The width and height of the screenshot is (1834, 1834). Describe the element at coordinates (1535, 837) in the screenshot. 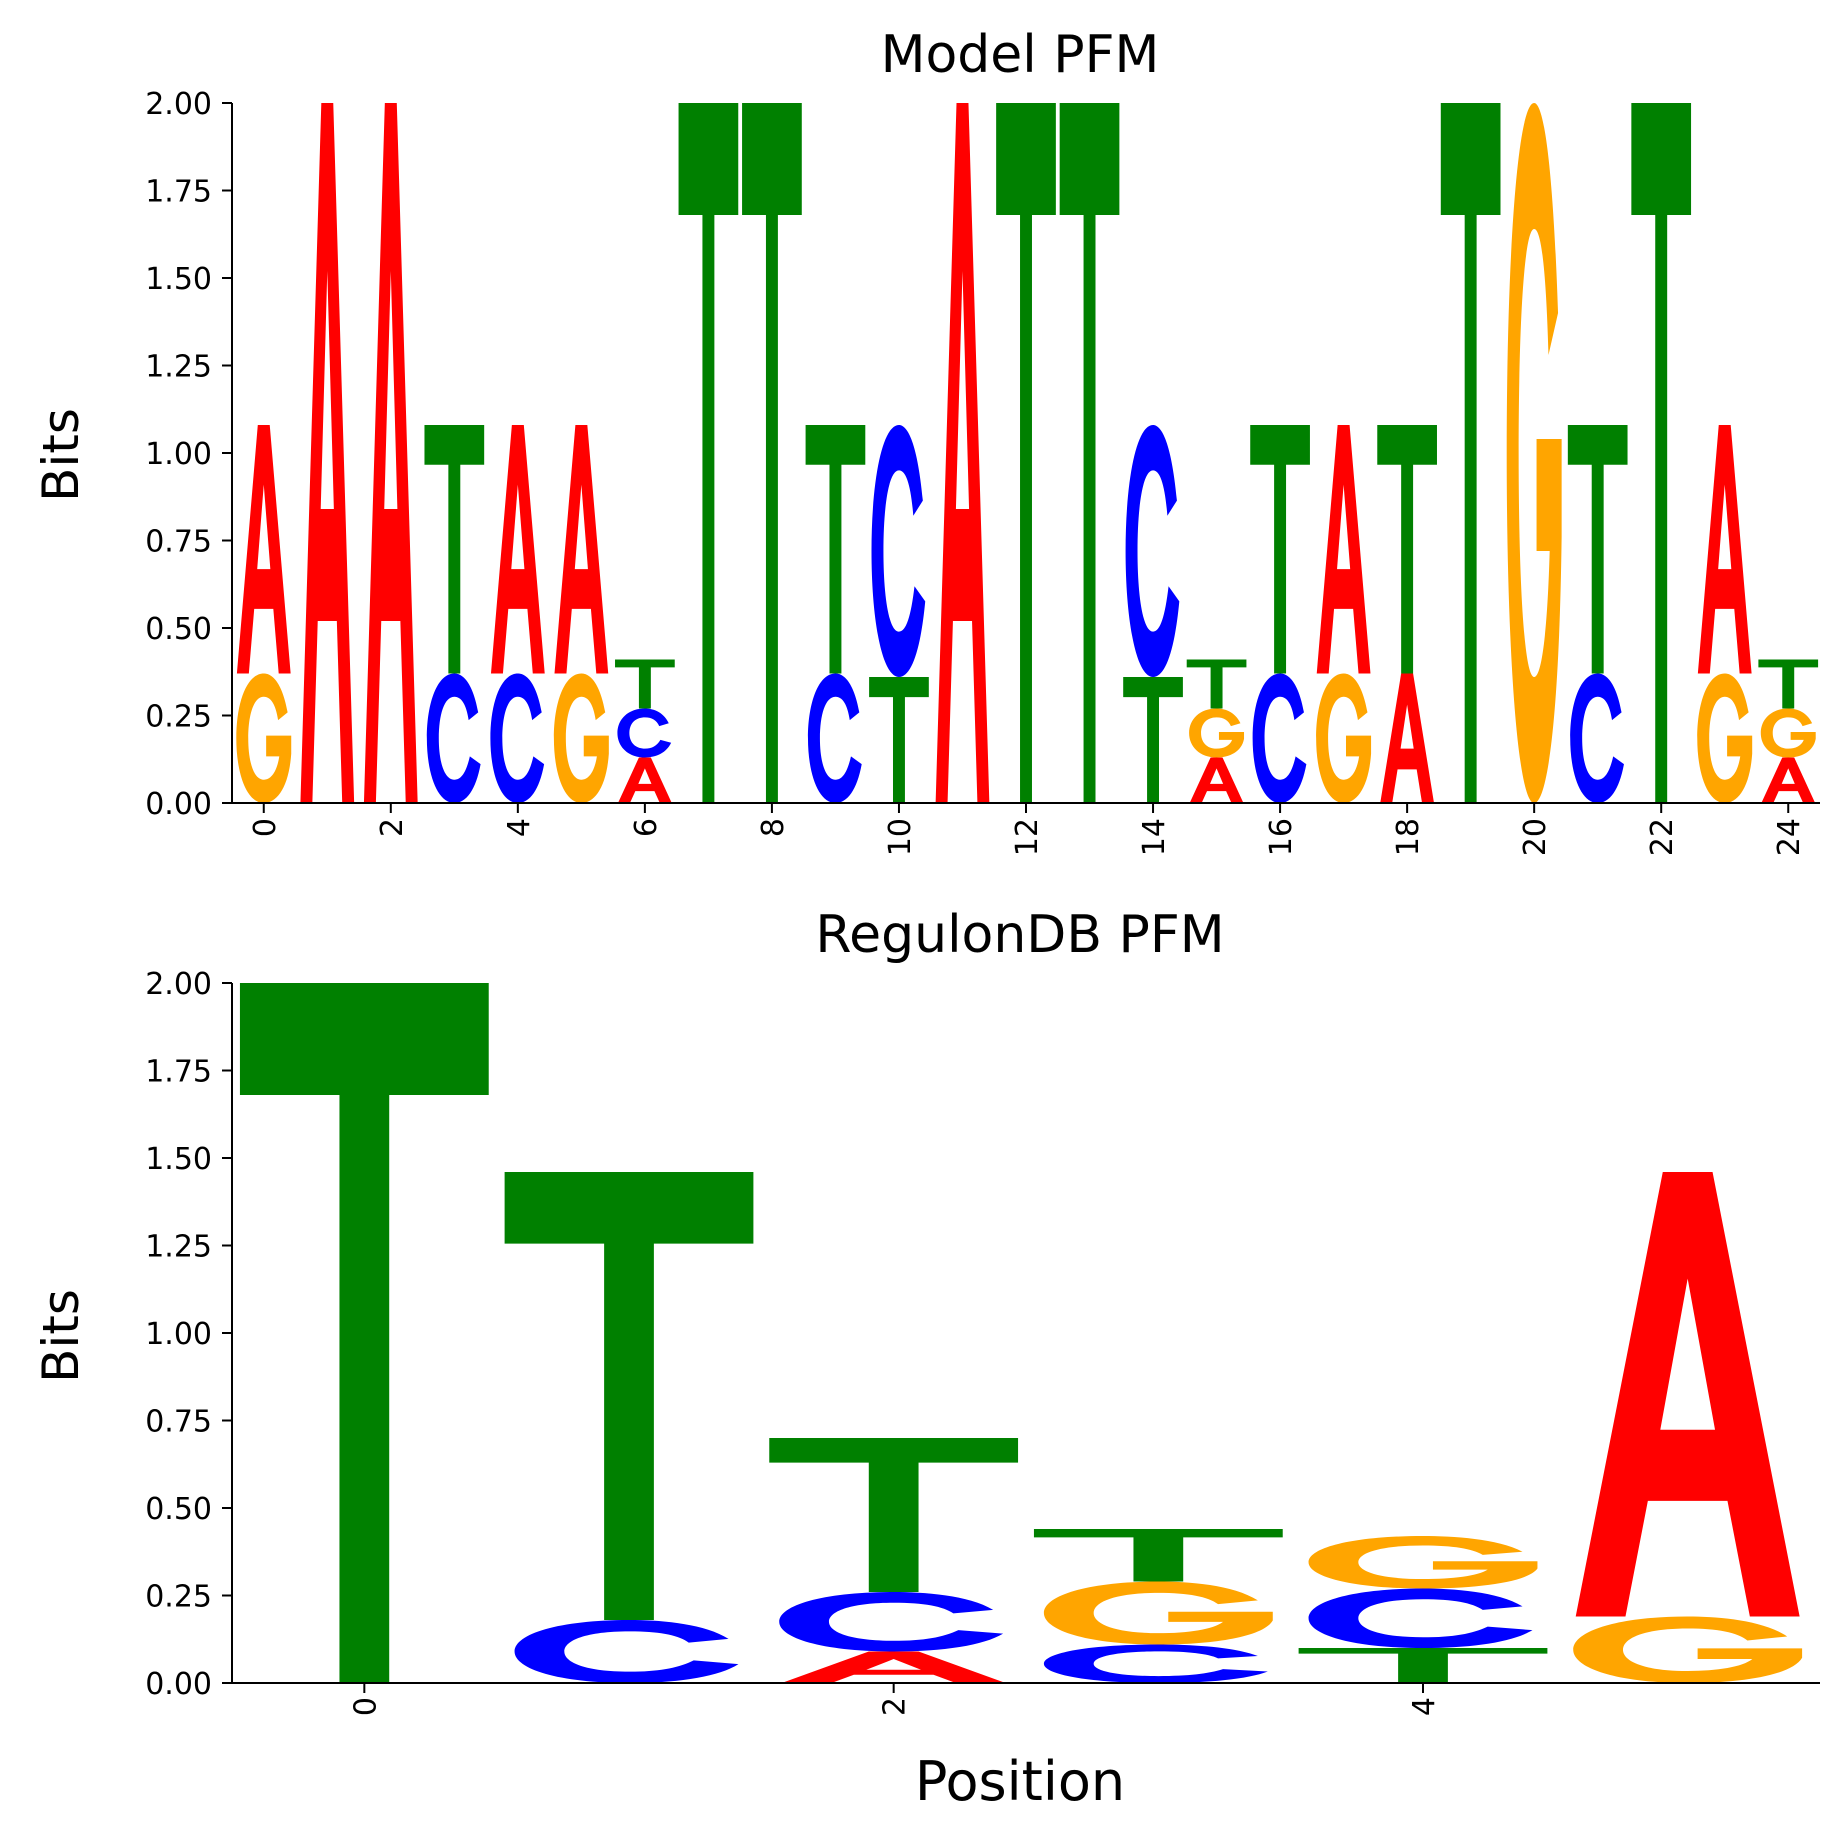

I see `model-pfm-x-tick-label: 20` at that location.